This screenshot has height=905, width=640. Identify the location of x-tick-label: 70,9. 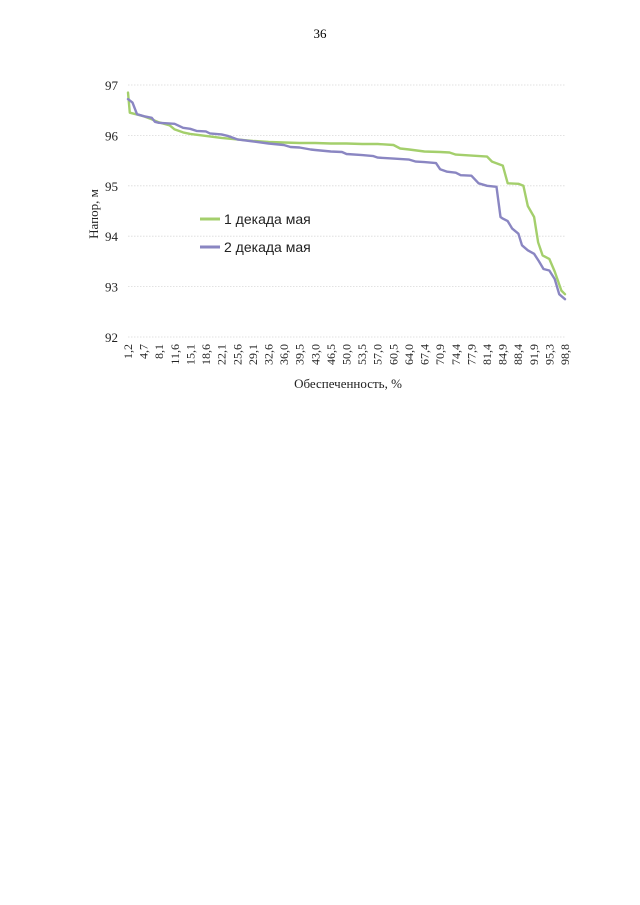
(440, 354).